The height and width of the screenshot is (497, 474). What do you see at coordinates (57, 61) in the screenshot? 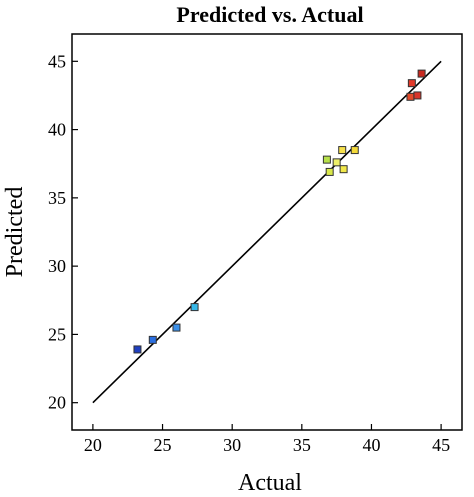
I see `y-tick-label: 45` at bounding box center [57, 61].